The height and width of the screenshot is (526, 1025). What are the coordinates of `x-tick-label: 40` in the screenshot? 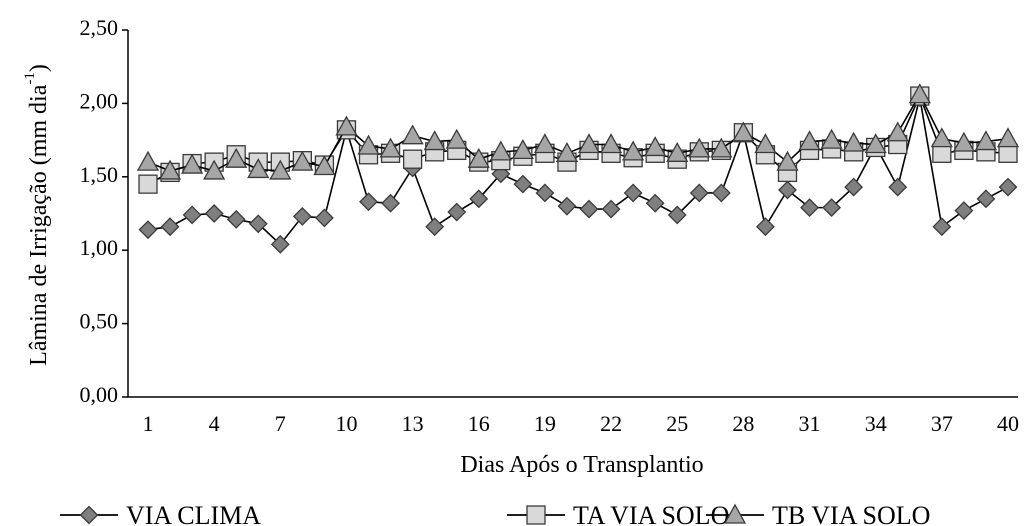 It's located at (1008, 423).